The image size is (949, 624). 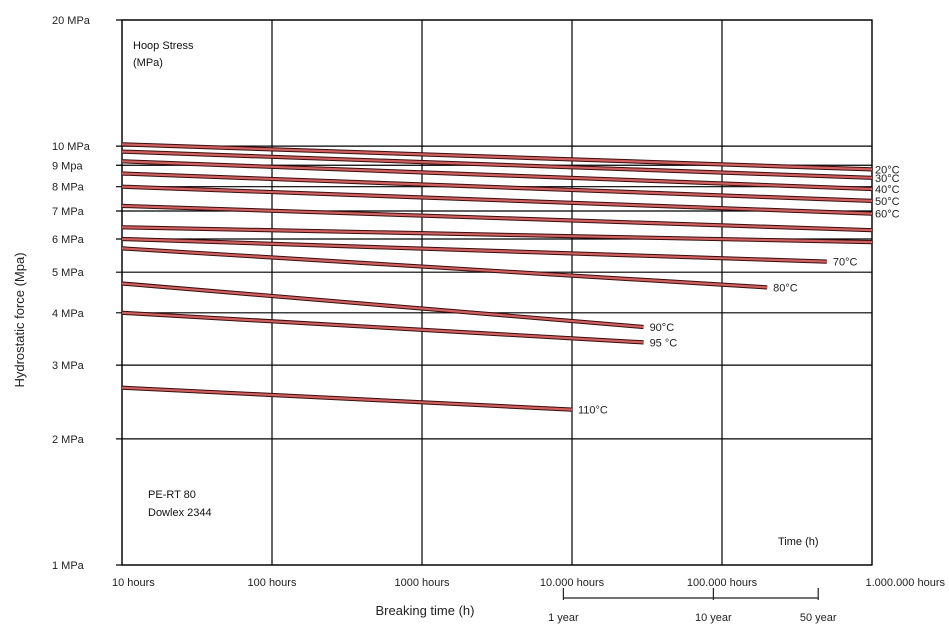 What do you see at coordinates (67, 166) in the screenshot?
I see `y-tick-label: 9 Mpa` at bounding box center [67, 166].